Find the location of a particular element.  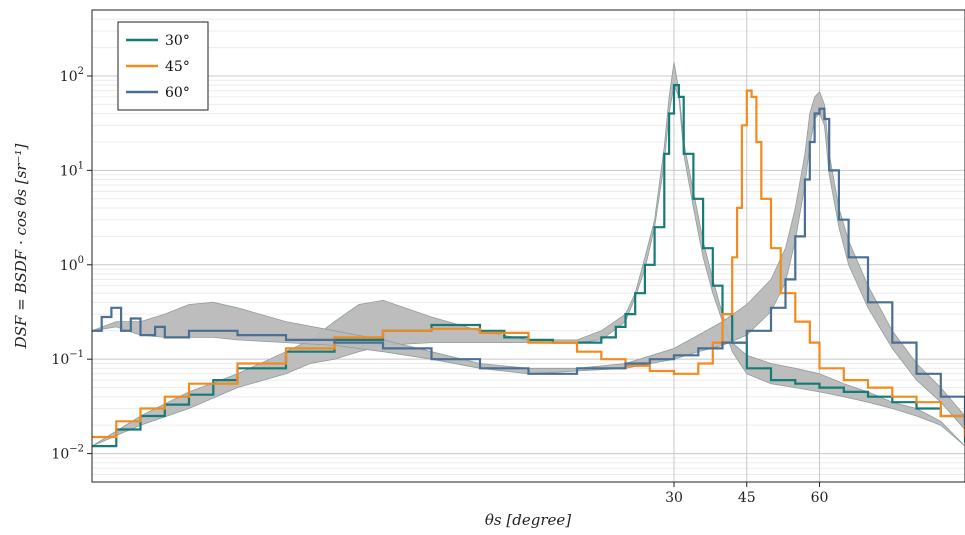

x-axis-label: θs [degree] is located at coordinates (528, 520).